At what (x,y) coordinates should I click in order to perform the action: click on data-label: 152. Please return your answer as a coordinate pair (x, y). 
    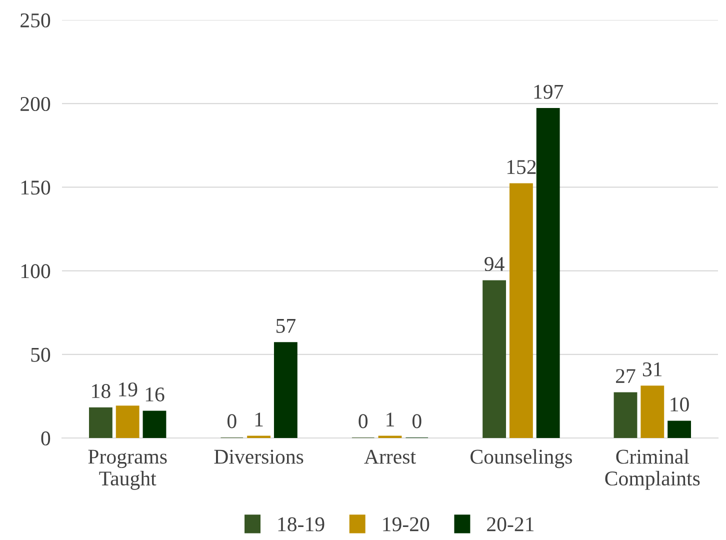
    Looking at the image, I should click on (521, 167).